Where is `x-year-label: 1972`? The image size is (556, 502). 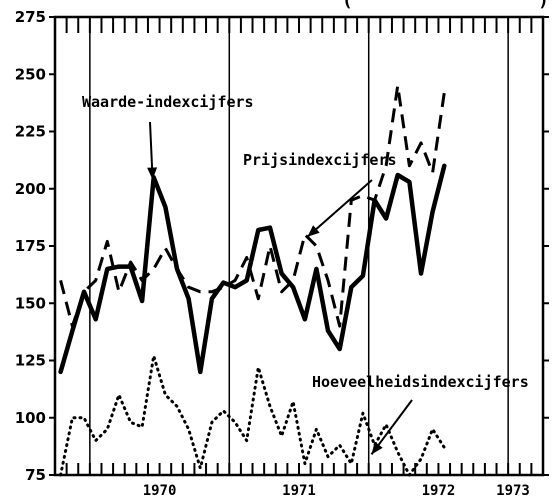 x-year-label: 1972 is located at coordinates (439, 491).